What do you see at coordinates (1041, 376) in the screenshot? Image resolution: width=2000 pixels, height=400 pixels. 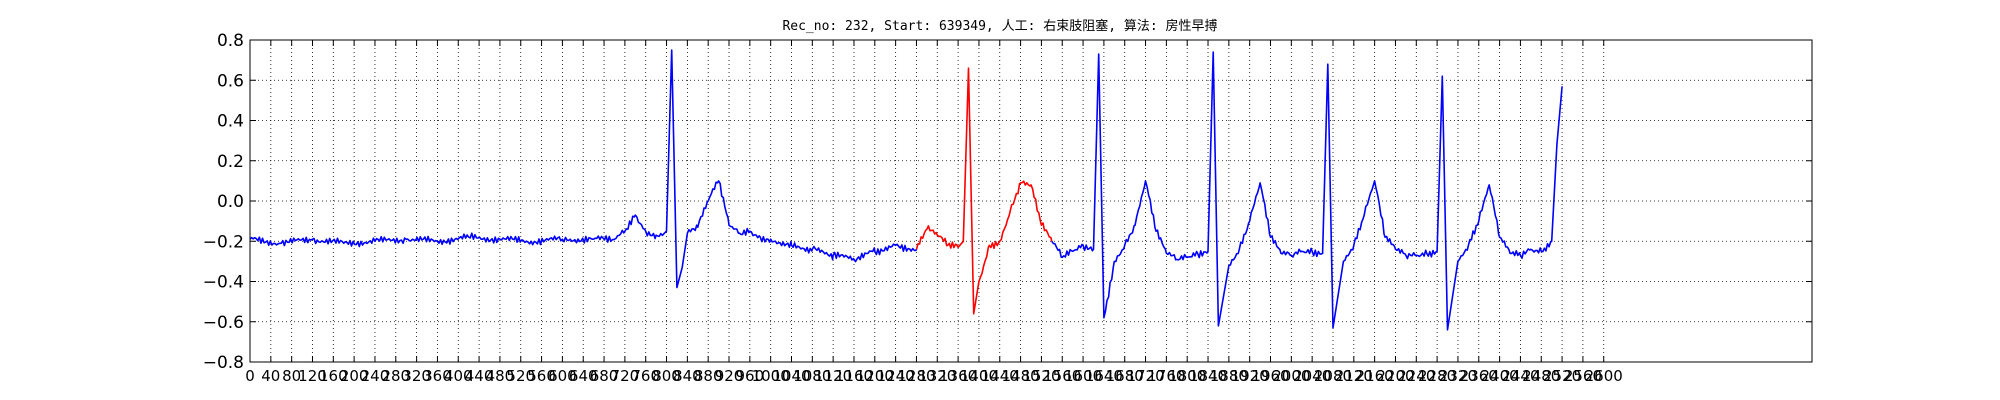 I see `x-tick-label: 1520` at bounding box center [1041, 376].